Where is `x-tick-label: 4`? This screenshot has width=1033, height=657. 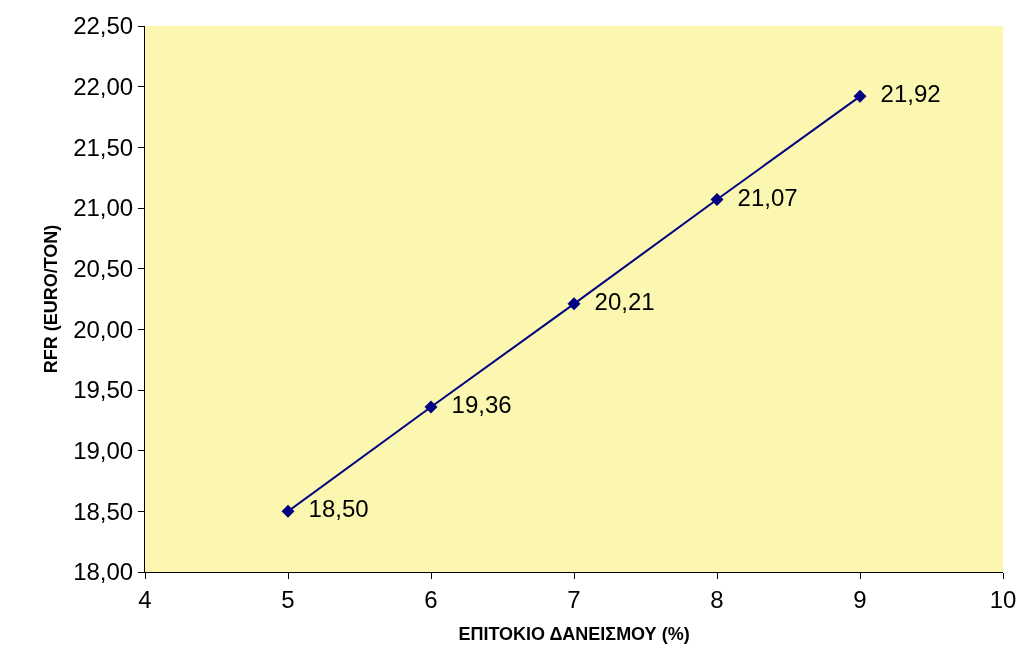
x-tick-label: 4 is located at coordinates (145, 599).